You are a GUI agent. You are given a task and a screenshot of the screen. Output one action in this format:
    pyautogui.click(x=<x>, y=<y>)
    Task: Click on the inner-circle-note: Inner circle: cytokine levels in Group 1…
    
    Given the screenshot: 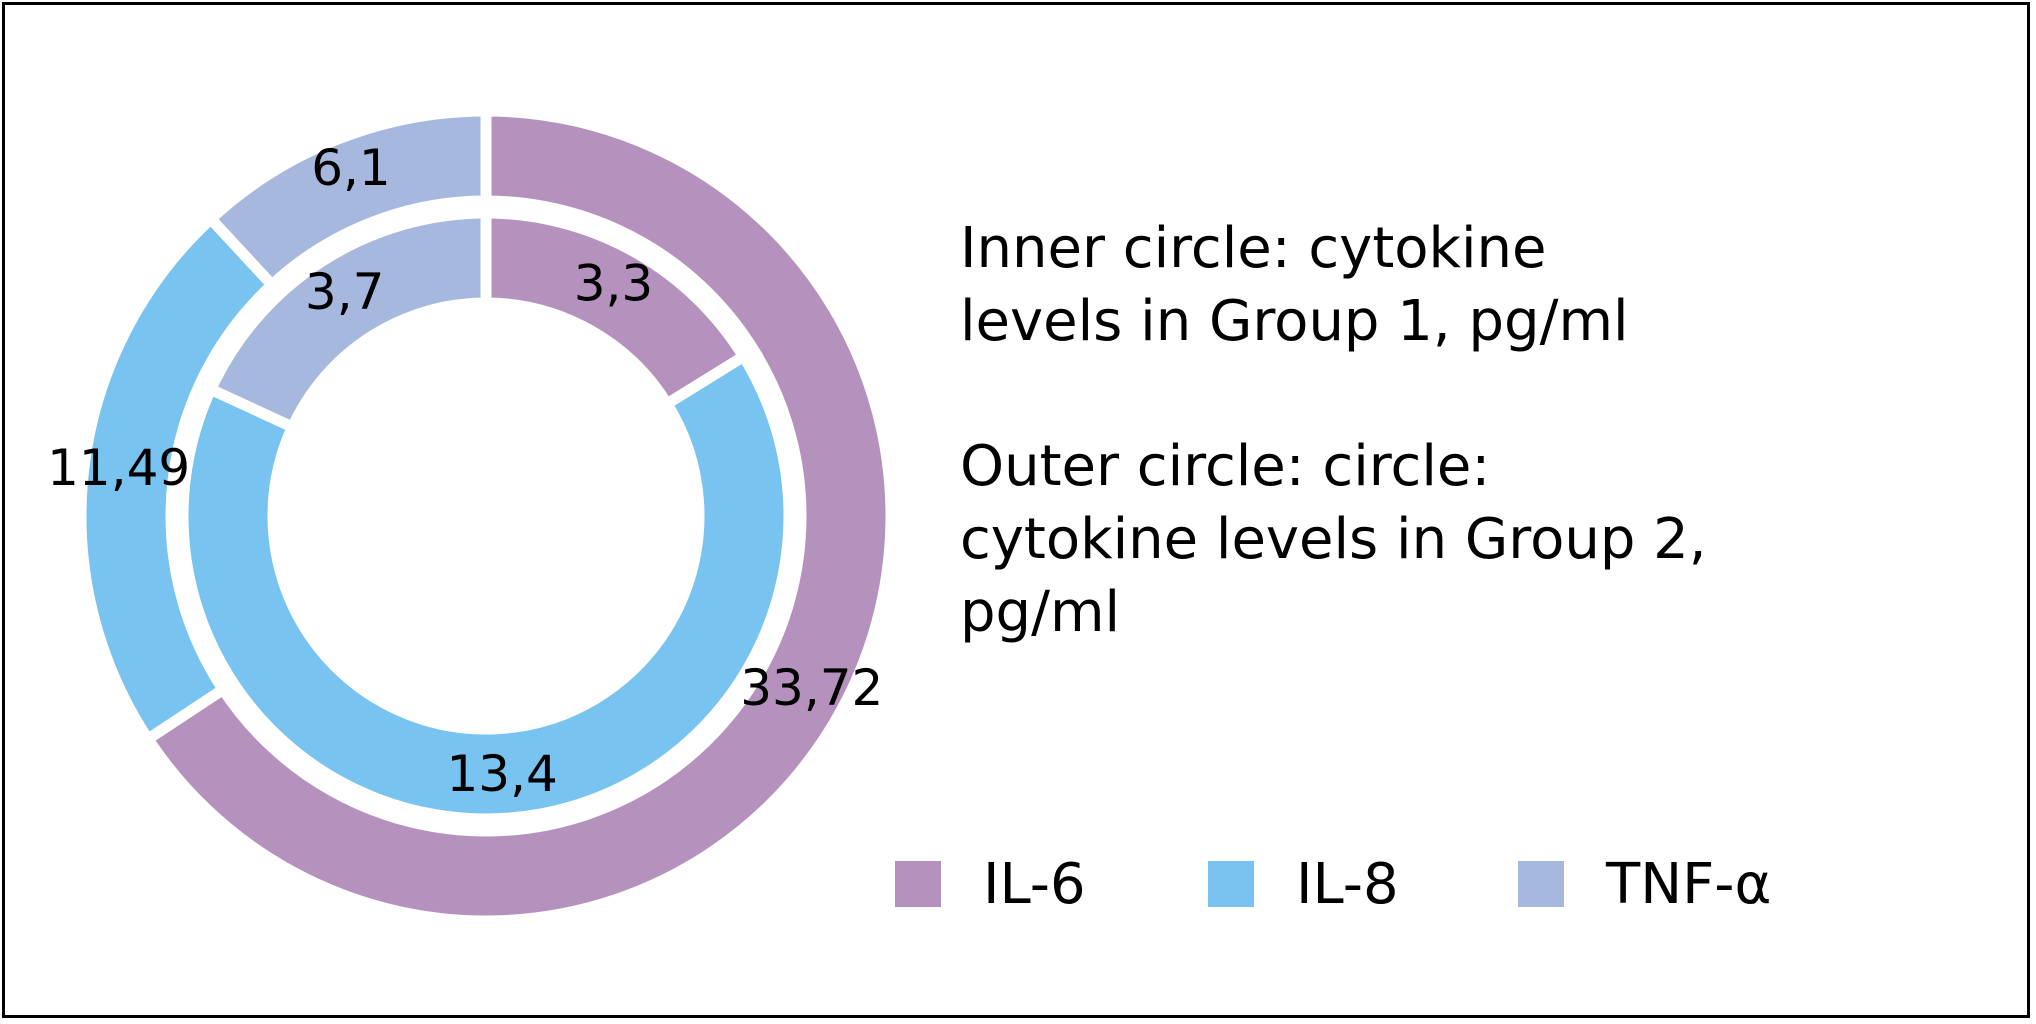 What is the action you would take?
    pyautogui.click(x=1294, y=285)
    